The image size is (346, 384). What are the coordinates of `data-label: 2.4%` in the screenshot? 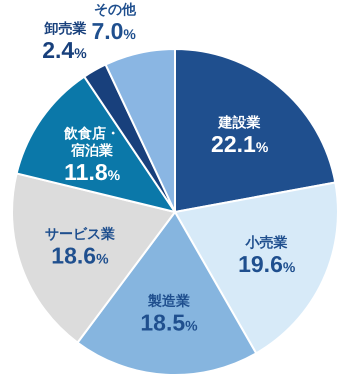 It's located at (65, 49).